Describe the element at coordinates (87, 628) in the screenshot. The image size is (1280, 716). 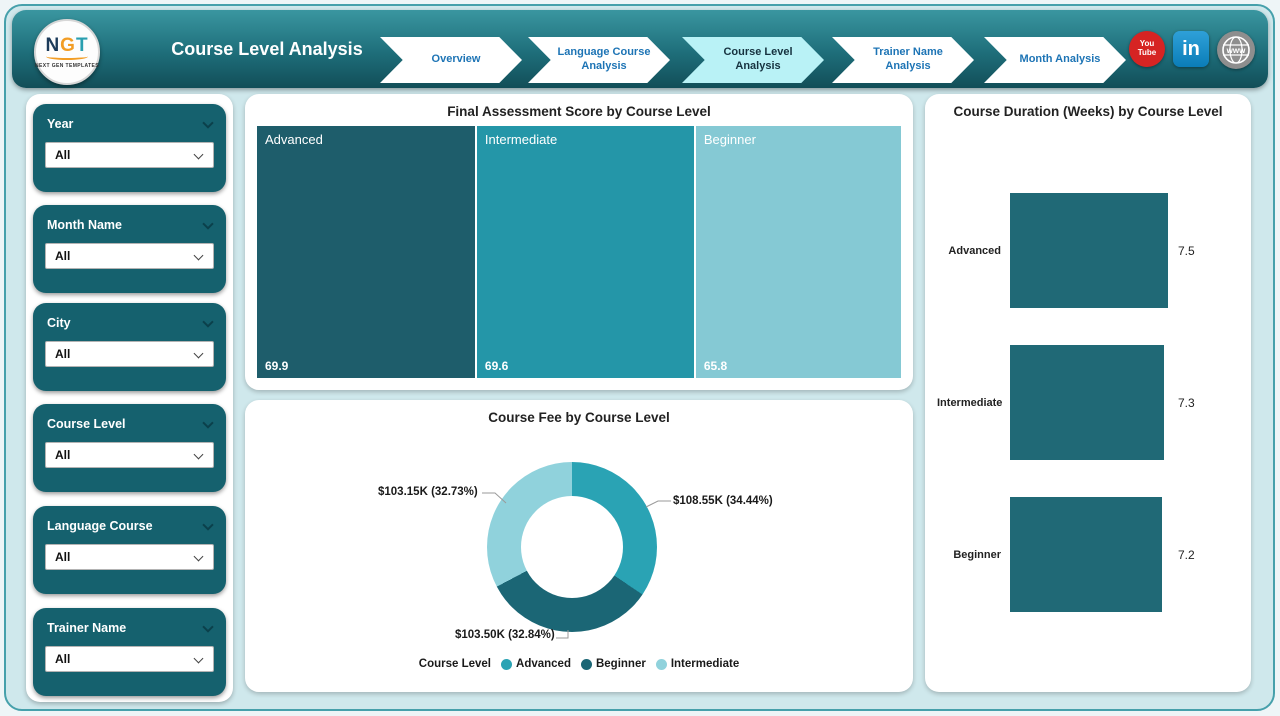
I see `filter-label-trainer-name: Trainer Name` at that location.